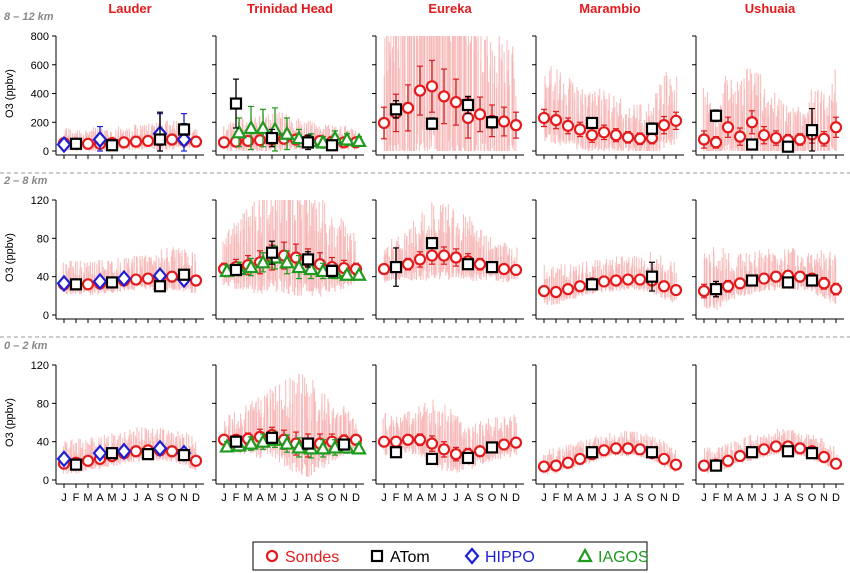 This screenshot has width=850, height=573. I want to click on y-axis-title: O3 (ppbv), so click(10, 257).